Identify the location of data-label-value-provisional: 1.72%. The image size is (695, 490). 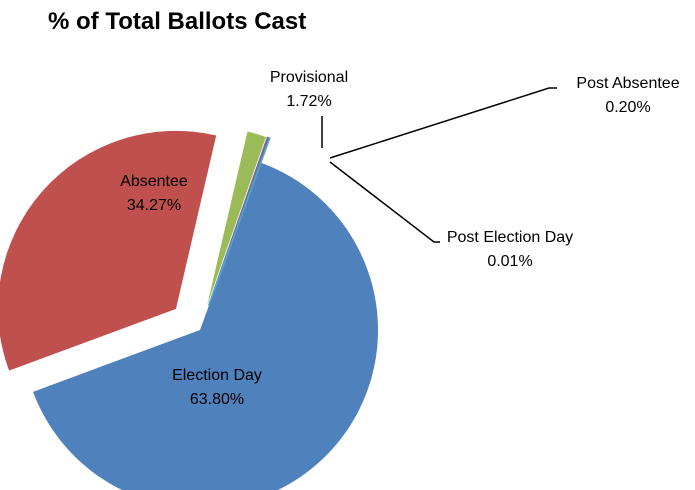
(308, 101).